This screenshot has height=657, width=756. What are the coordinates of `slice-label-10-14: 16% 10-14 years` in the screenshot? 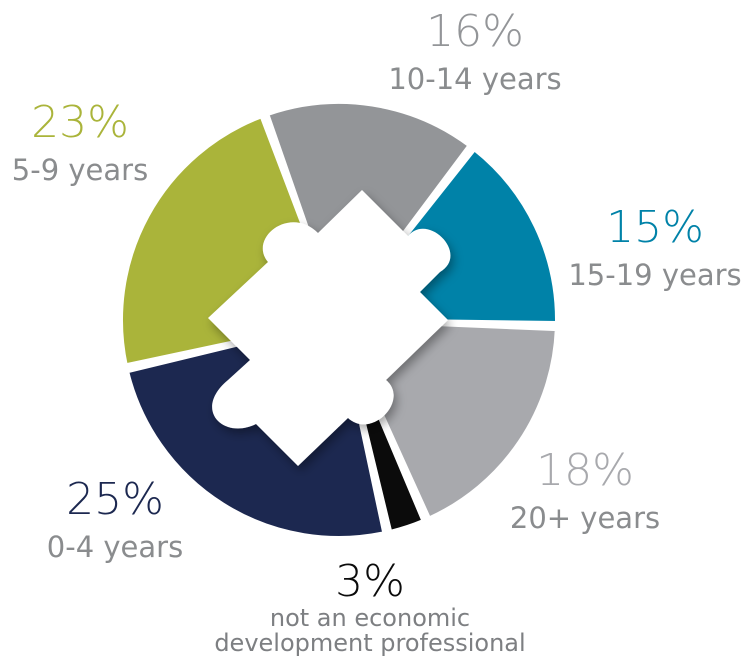 It's located at (475, 53).